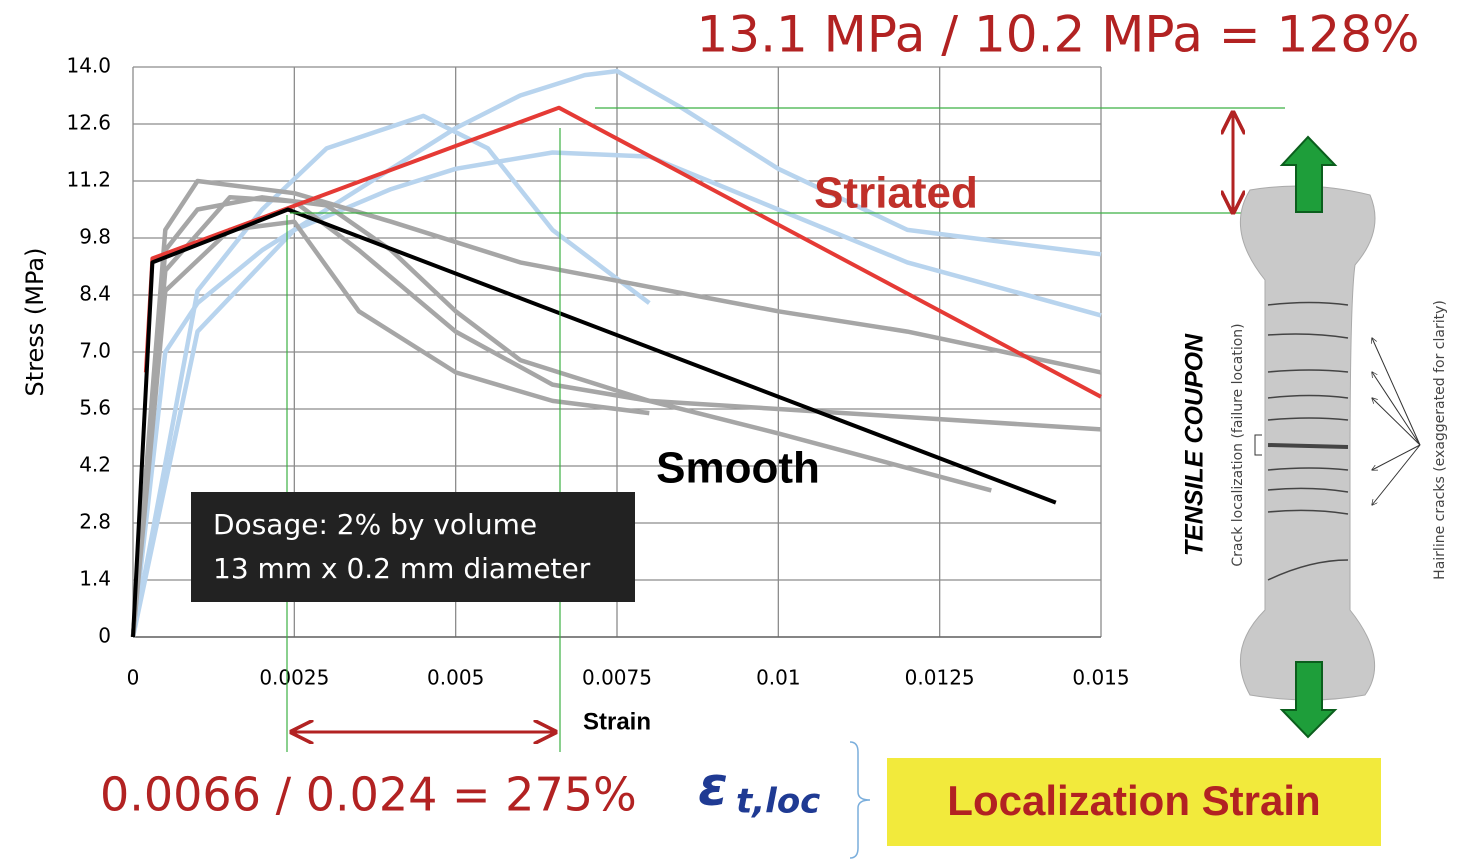 This screenshot has width=1458, height=859. I want to click on y-tick-label: 14.0, so click(88, 66).